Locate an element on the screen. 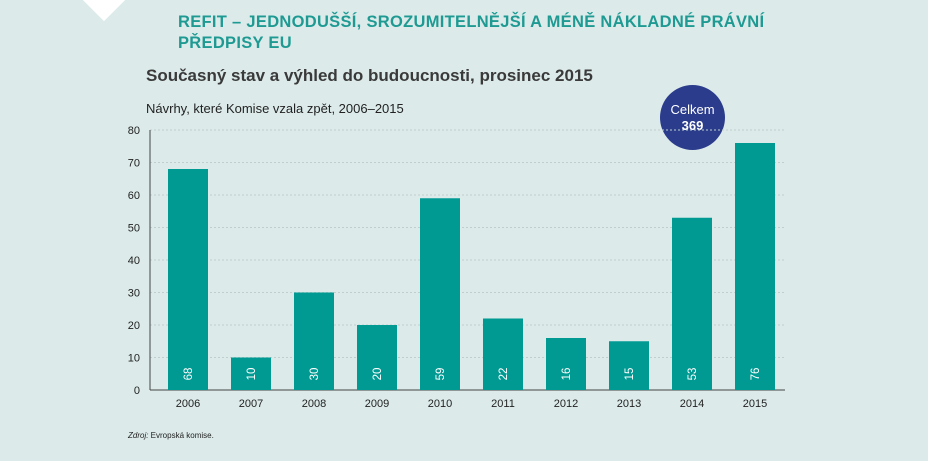  x-tick-label: 2010 is located at coordinates (440, 404).